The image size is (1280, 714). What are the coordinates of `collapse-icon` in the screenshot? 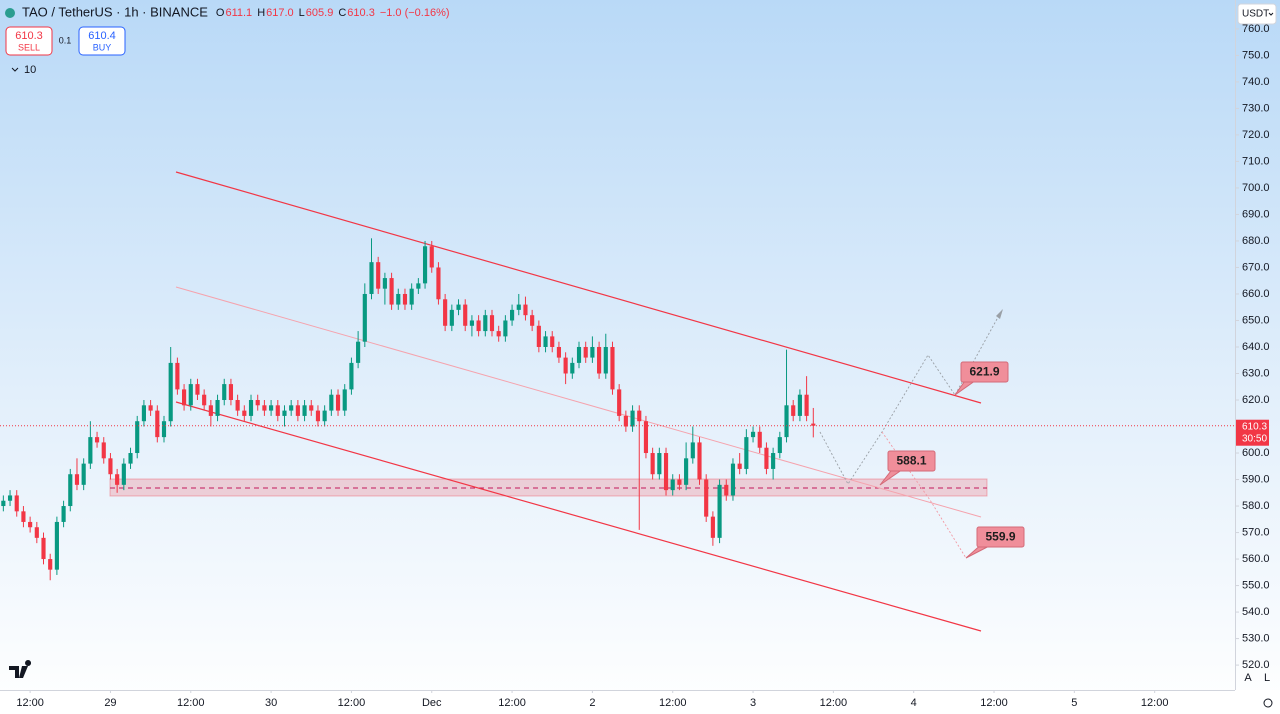 It's located at (15, 69).